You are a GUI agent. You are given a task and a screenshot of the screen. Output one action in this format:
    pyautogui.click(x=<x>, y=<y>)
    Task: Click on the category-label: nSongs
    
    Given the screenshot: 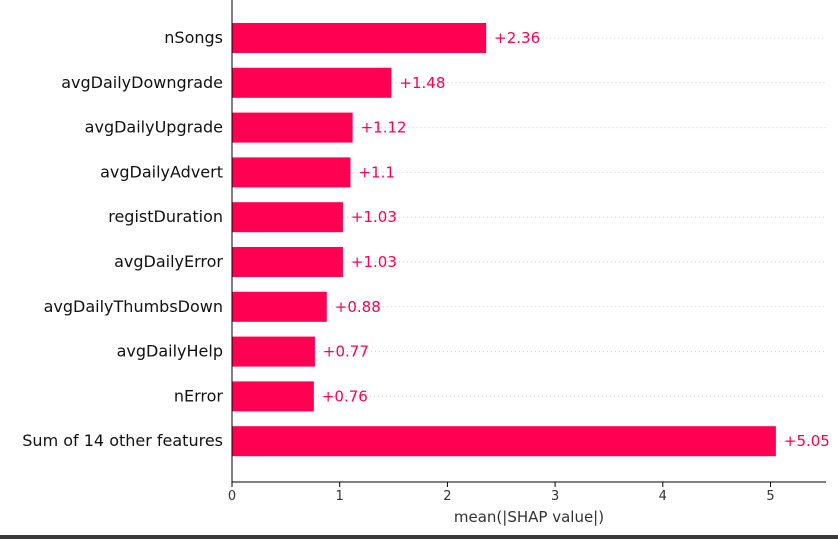 What is the action you would take?
    pyautogui.click(x=193, y=37)
    